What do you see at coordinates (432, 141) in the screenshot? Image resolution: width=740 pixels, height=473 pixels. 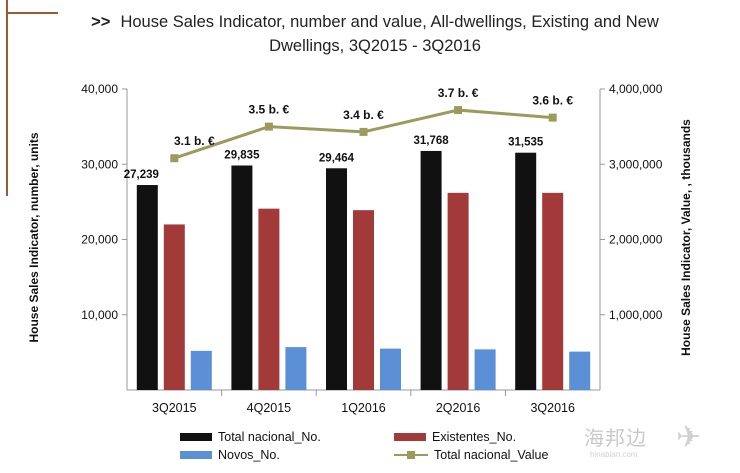 I see `bar-data-label: 31,768` at bounding box center [432, 141].